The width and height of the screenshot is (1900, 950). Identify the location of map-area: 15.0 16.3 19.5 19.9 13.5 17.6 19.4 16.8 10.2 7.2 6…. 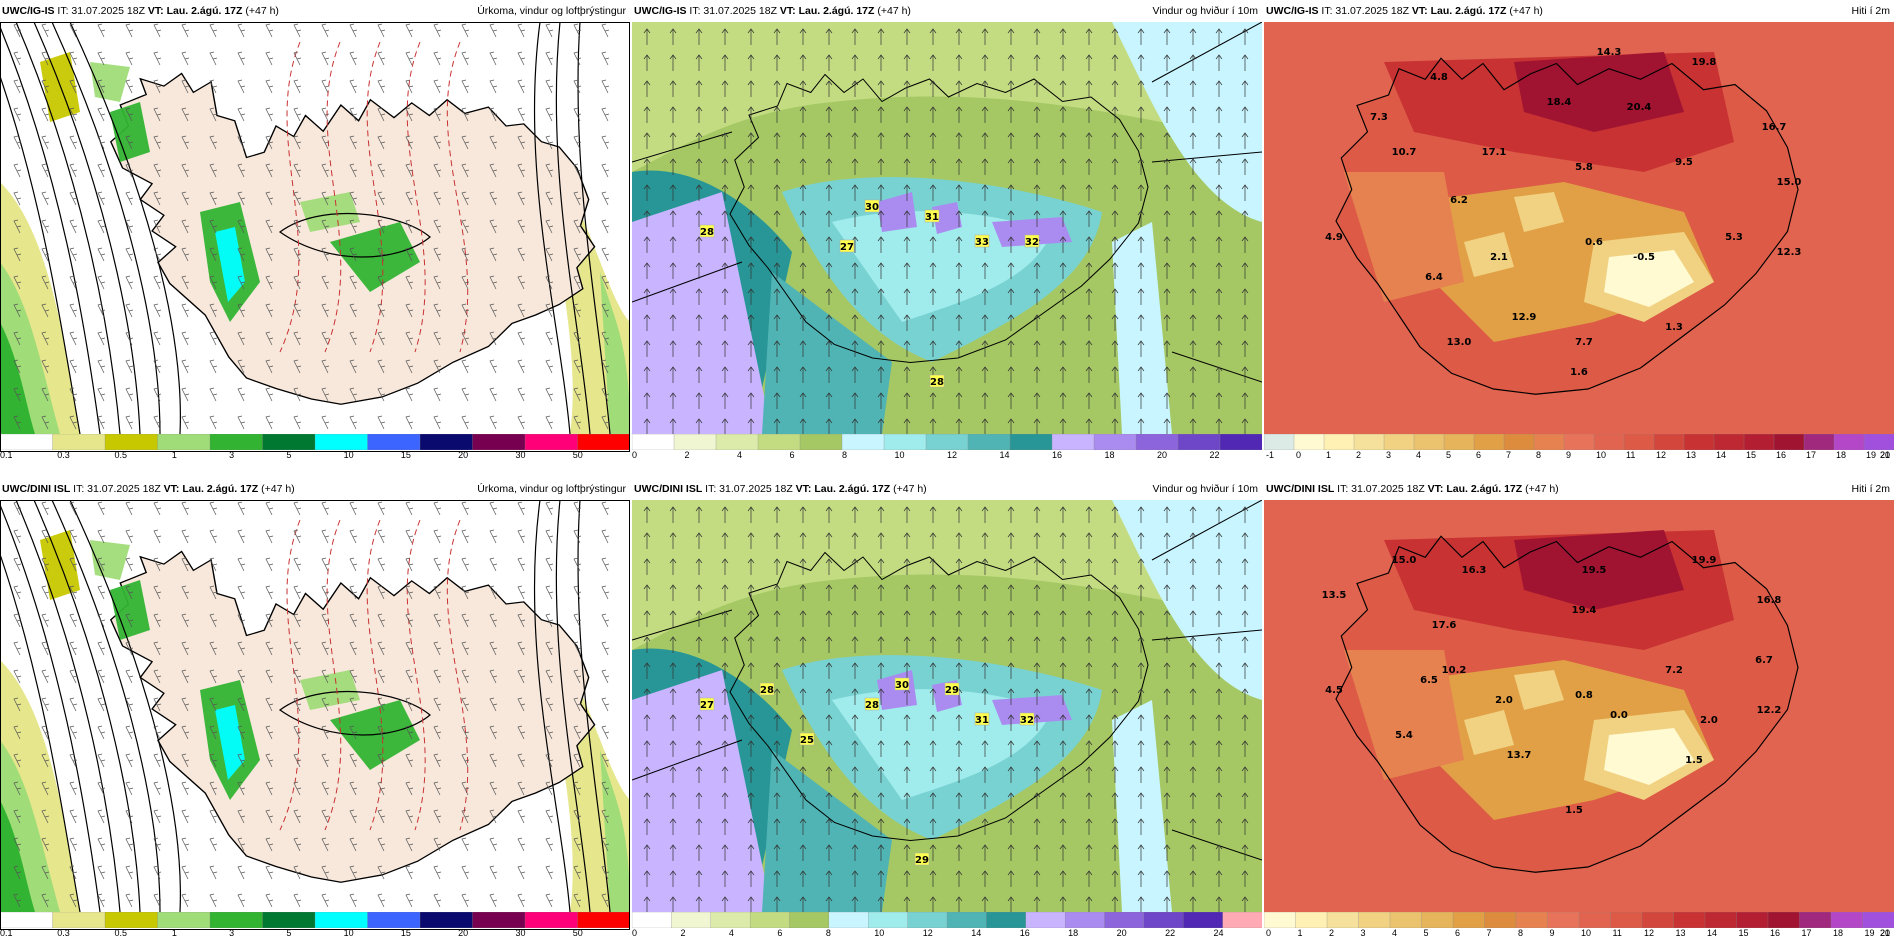
(1579, 706).